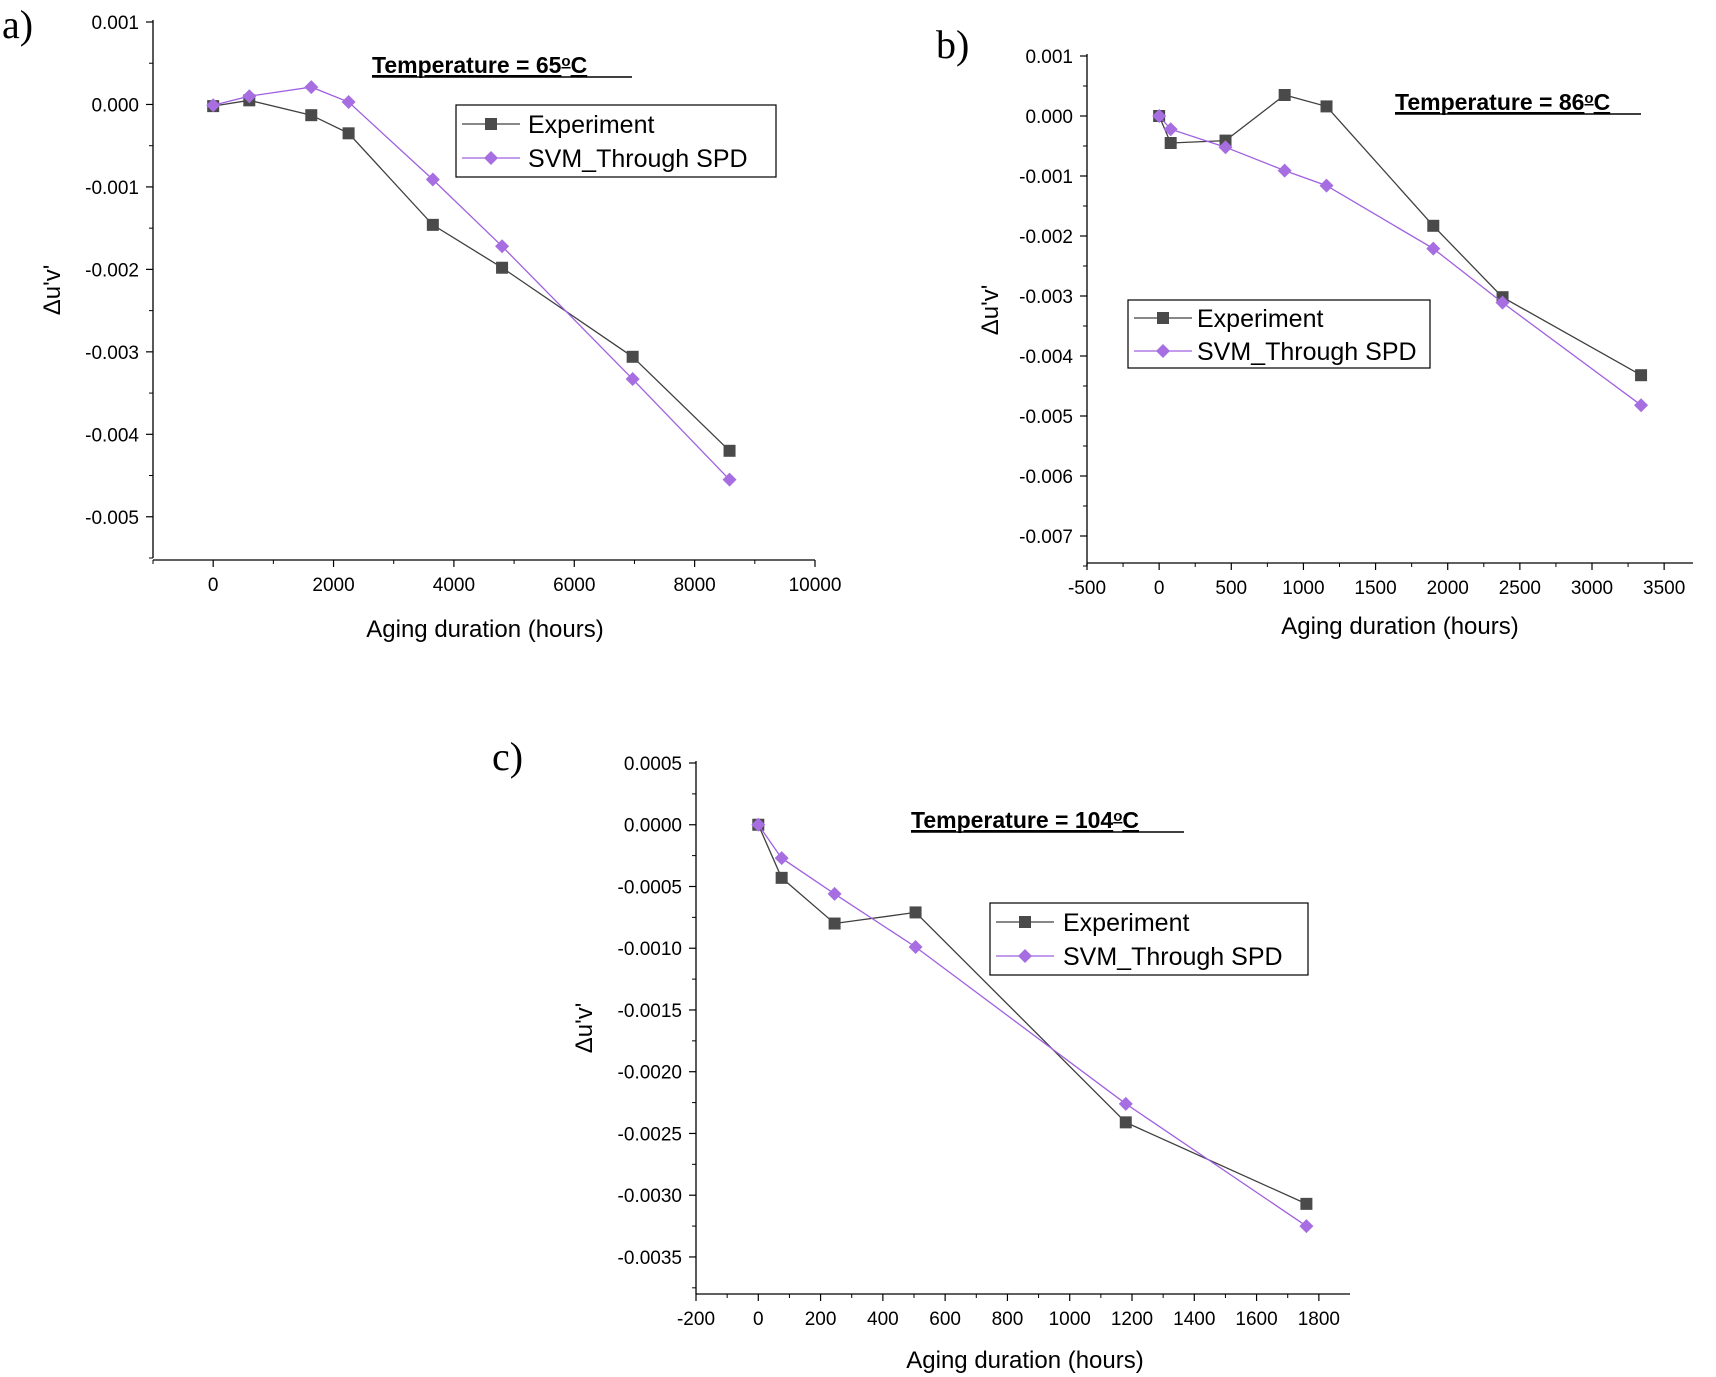 Image resolution: width=1716 pixels, height=1377 pixels. Describe the element at coordinates (1260, 319) in the screenshot. I see `legend-label-experiment-b: Experiment` at that location.